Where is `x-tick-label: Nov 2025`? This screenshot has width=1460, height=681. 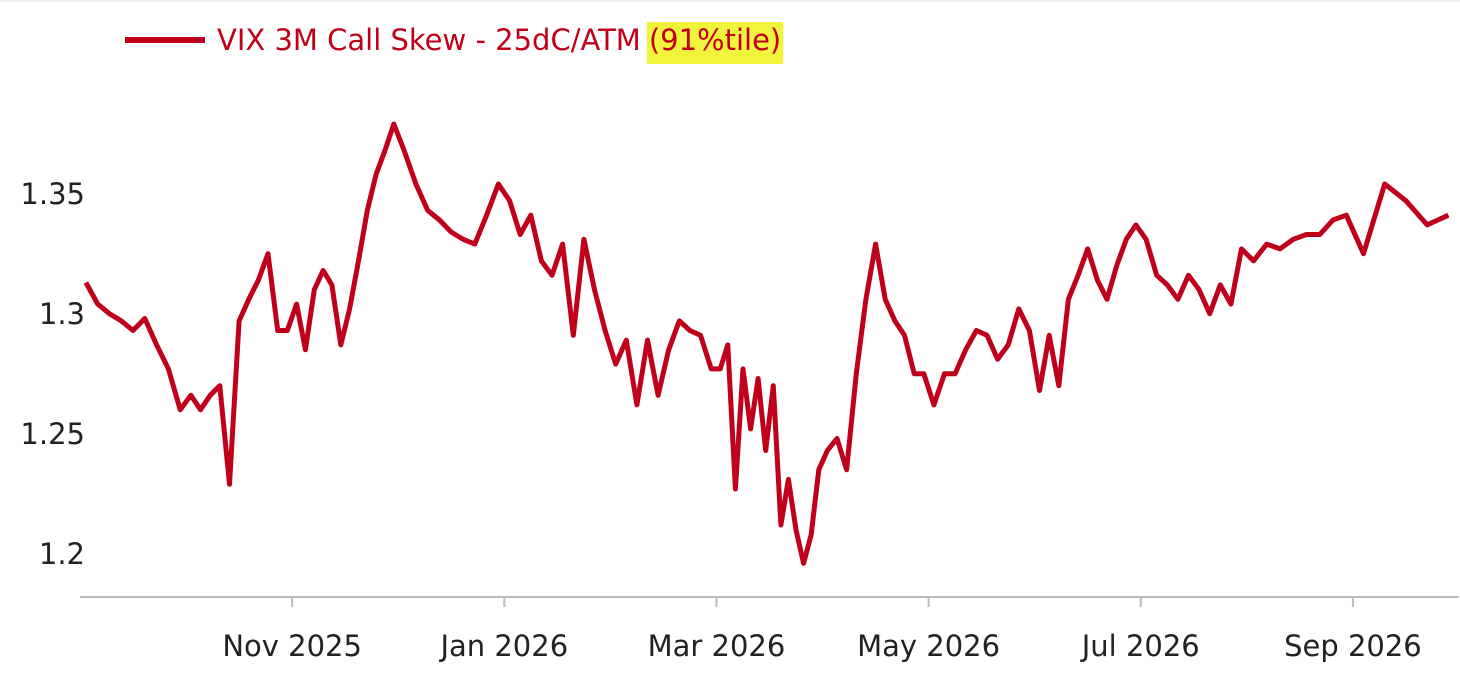 x-tick-label: Nov 2025 is located at coordinates (292, 646).